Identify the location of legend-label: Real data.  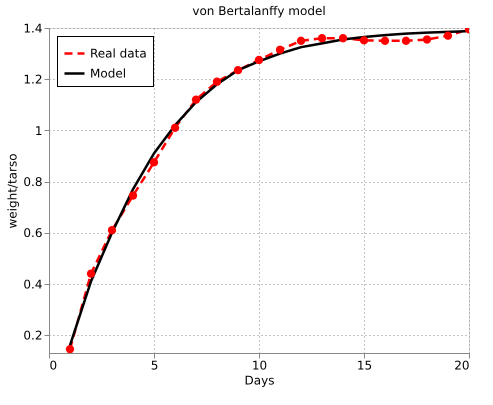
(118, 53).